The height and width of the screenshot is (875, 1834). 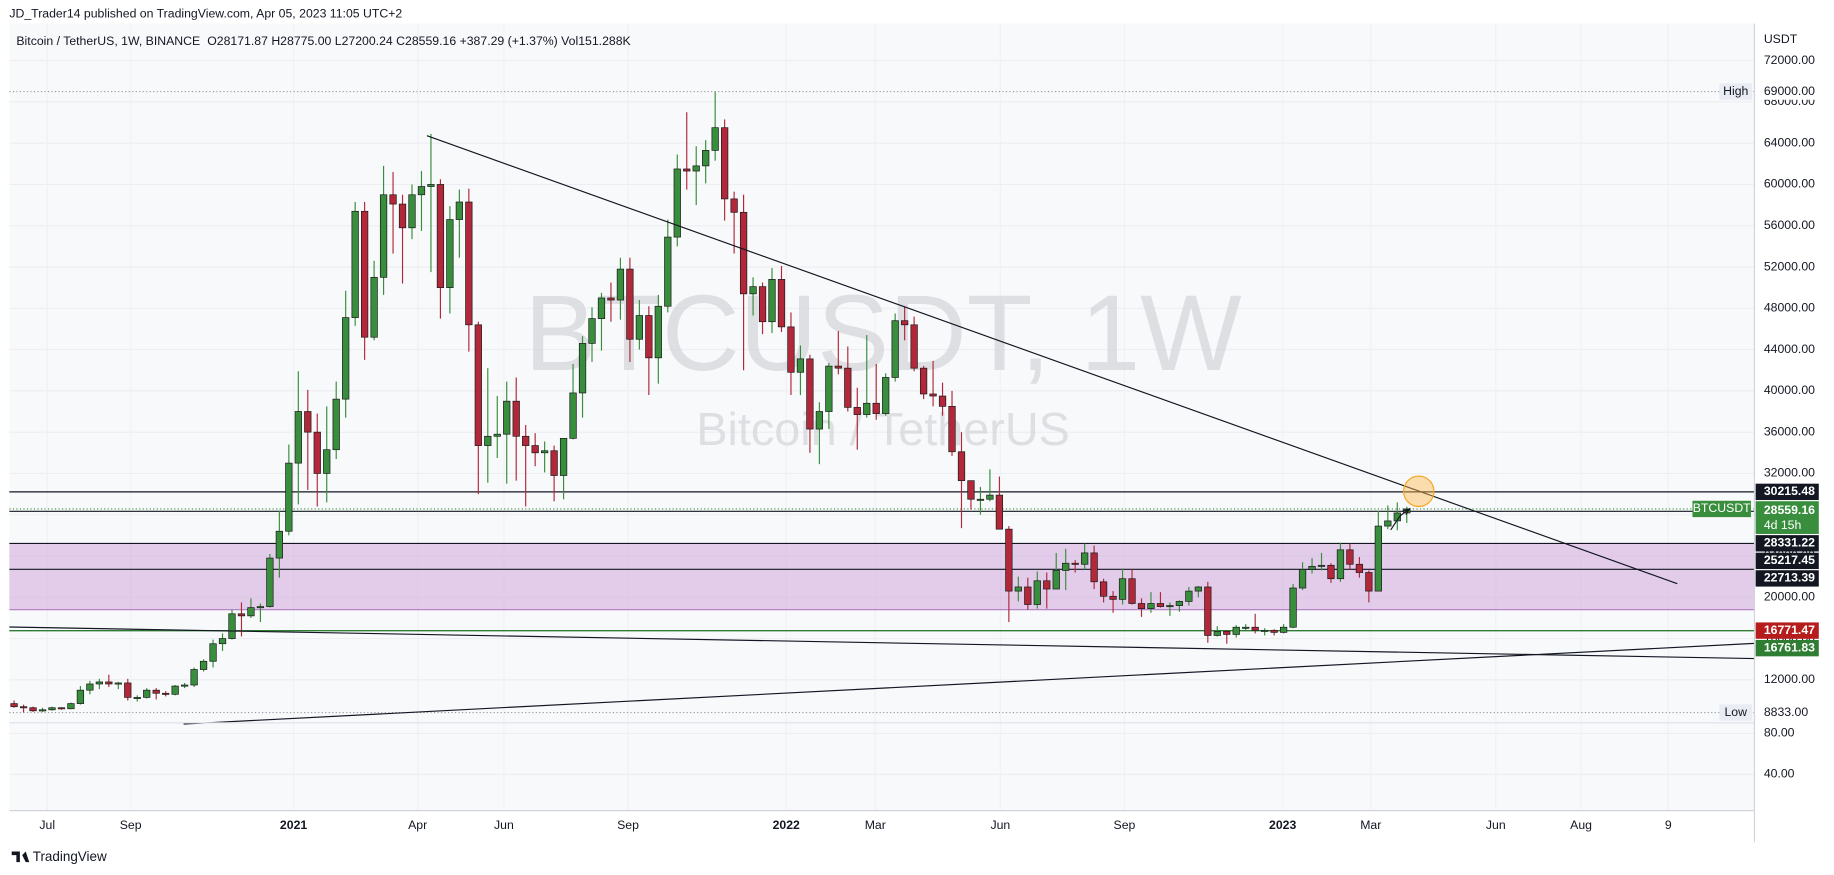 I want to click on level-label: 28331.22, so click(x=1789, y=543).